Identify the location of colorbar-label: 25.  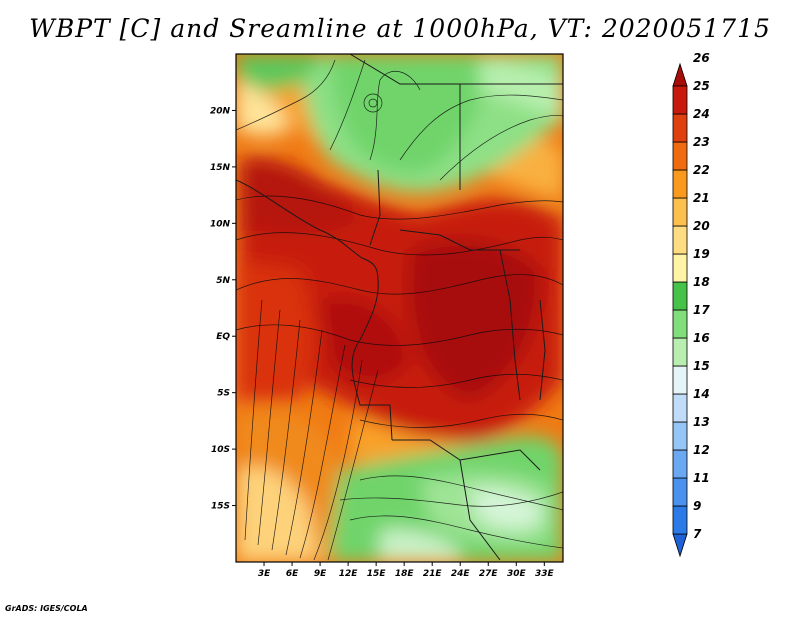
(701, 86).